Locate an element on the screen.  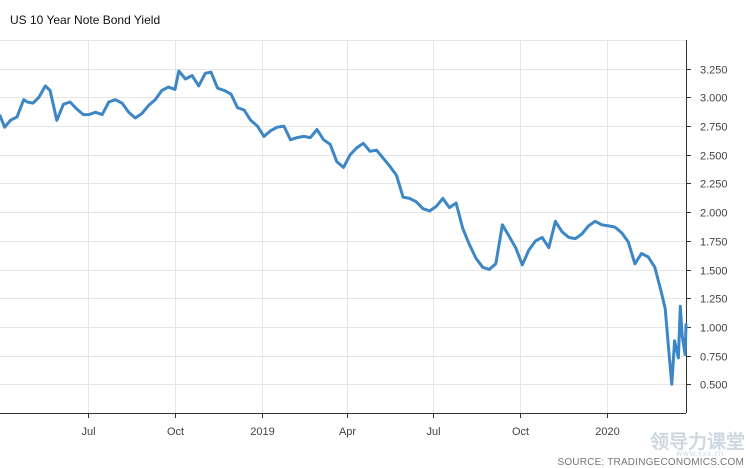
y-tick-label: 3.000 is located at coordinates (714, 99).